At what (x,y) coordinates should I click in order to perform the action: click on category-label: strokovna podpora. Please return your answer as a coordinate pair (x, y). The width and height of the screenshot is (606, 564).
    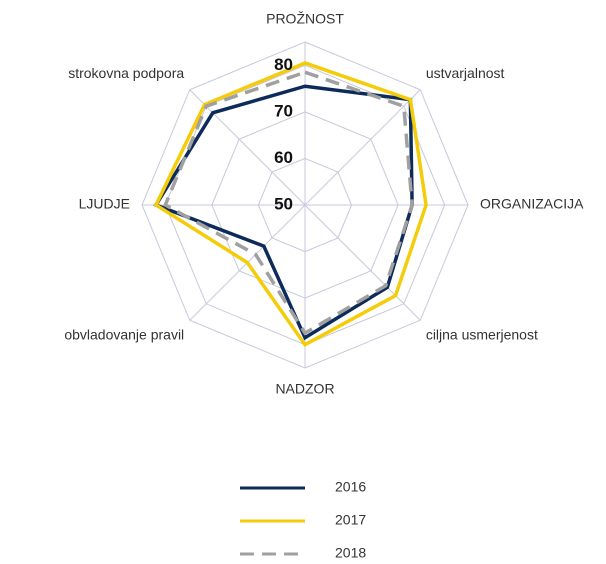
    Looking at the image, I should click on (126, 73).